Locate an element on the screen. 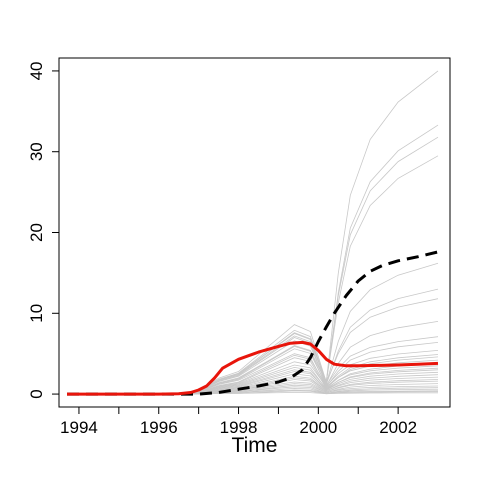 Image resolution: width=480 pixels, height=480 pixels. y-tick-label: 30 is located at coordinates (36, 151).